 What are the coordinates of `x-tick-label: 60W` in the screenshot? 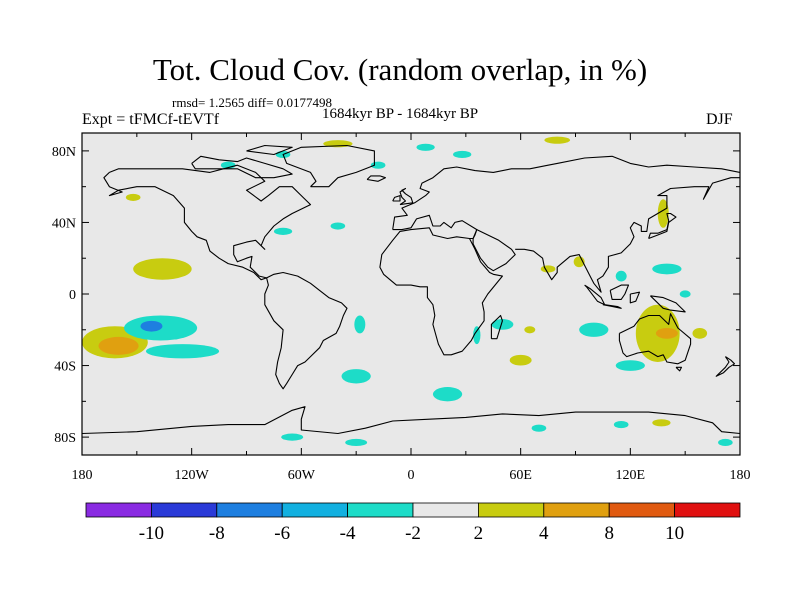 It's located at (302, 475).